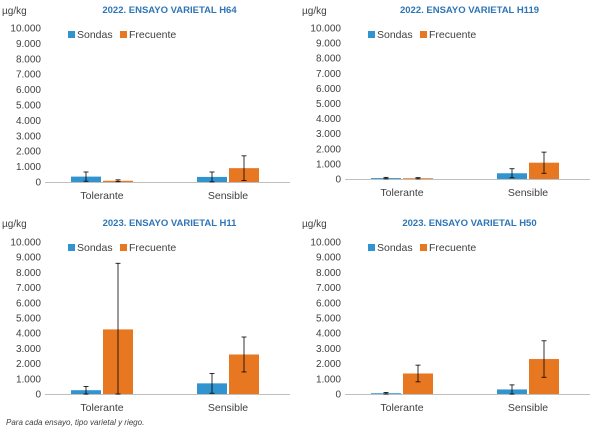 The width and height of the screenshot is (600, 432). I want to click on chart-title: 2022. ENSAYO VARIETAL H64, so click(169, 10).